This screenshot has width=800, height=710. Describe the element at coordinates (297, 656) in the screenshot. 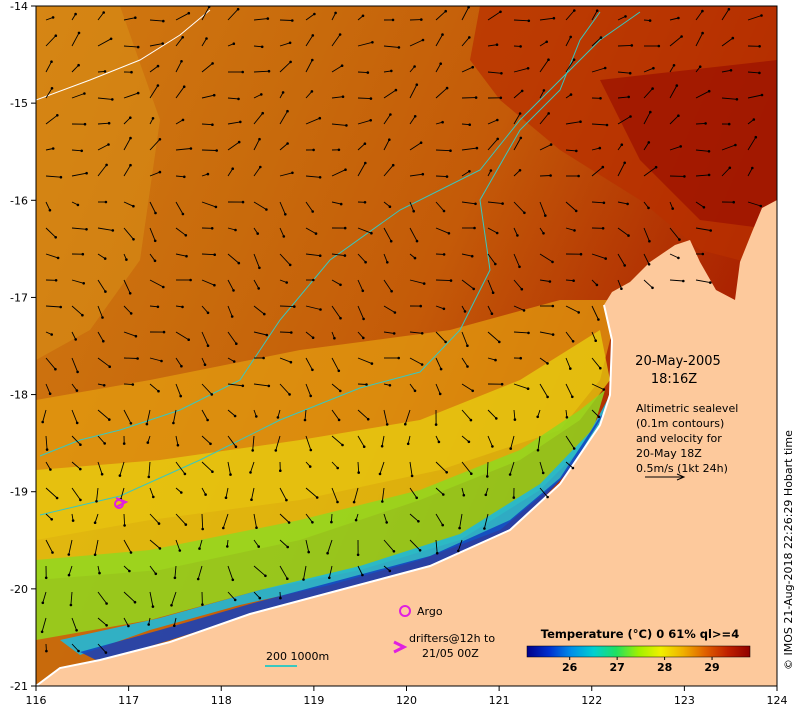

I see `contour-legend-label: 200 1000m` at that location.